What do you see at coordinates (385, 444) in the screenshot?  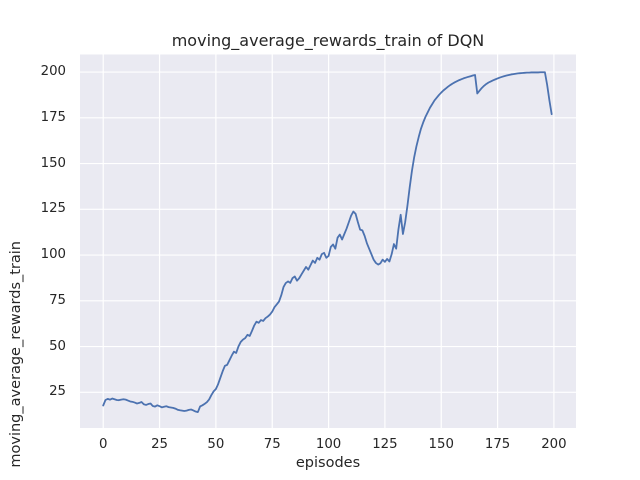 I see `x-tick-label: 125` at bounding box center [385, 444].